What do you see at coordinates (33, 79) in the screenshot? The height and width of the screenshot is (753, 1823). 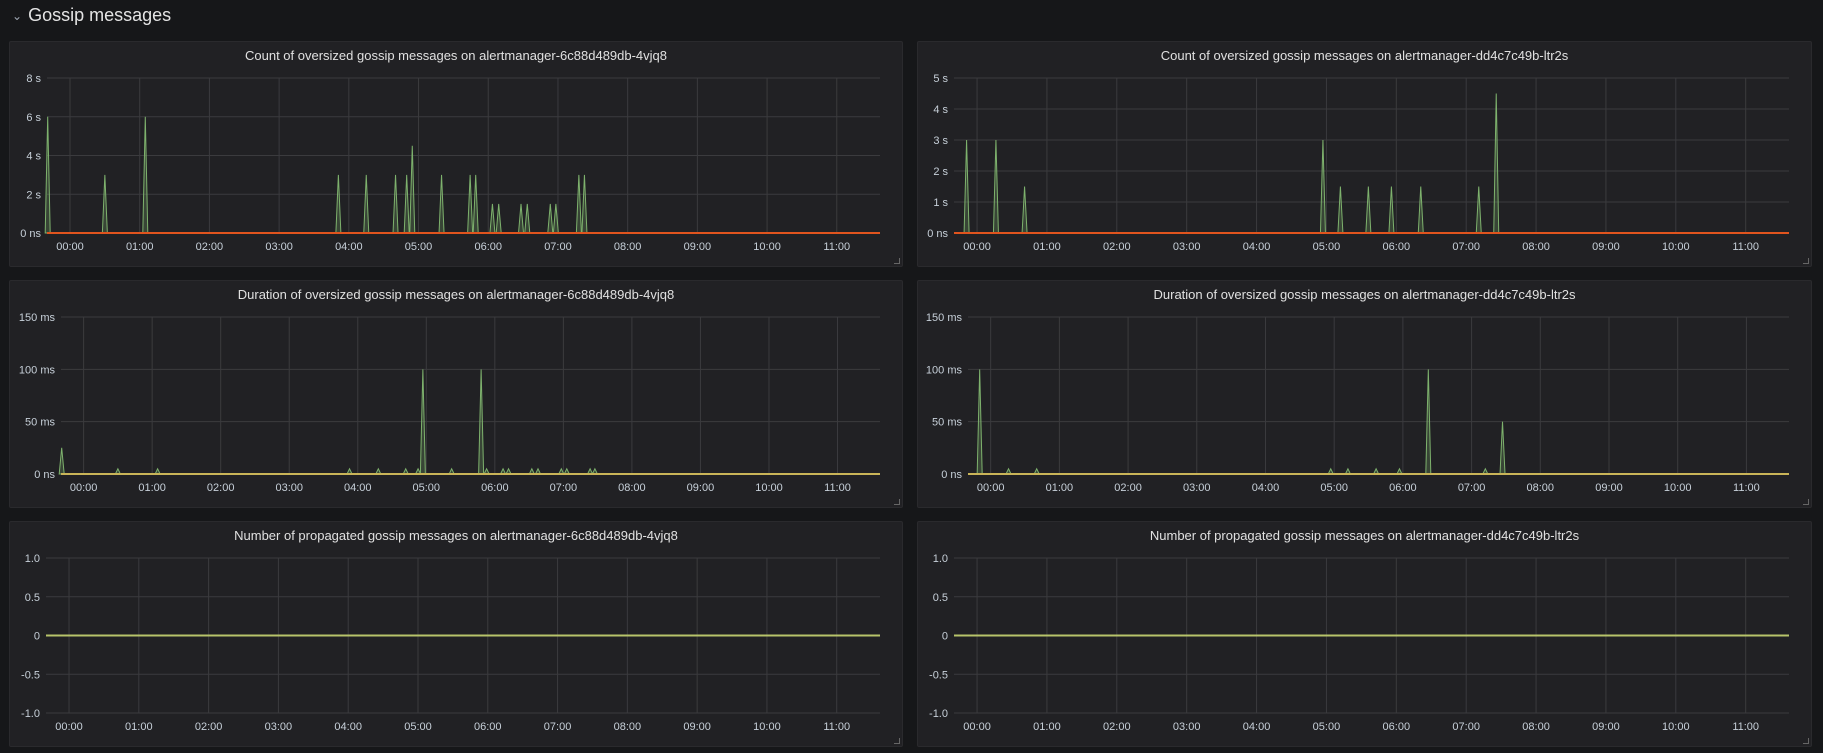 I see `y-tick-label: 8 s` at bounding box center [33, 79].